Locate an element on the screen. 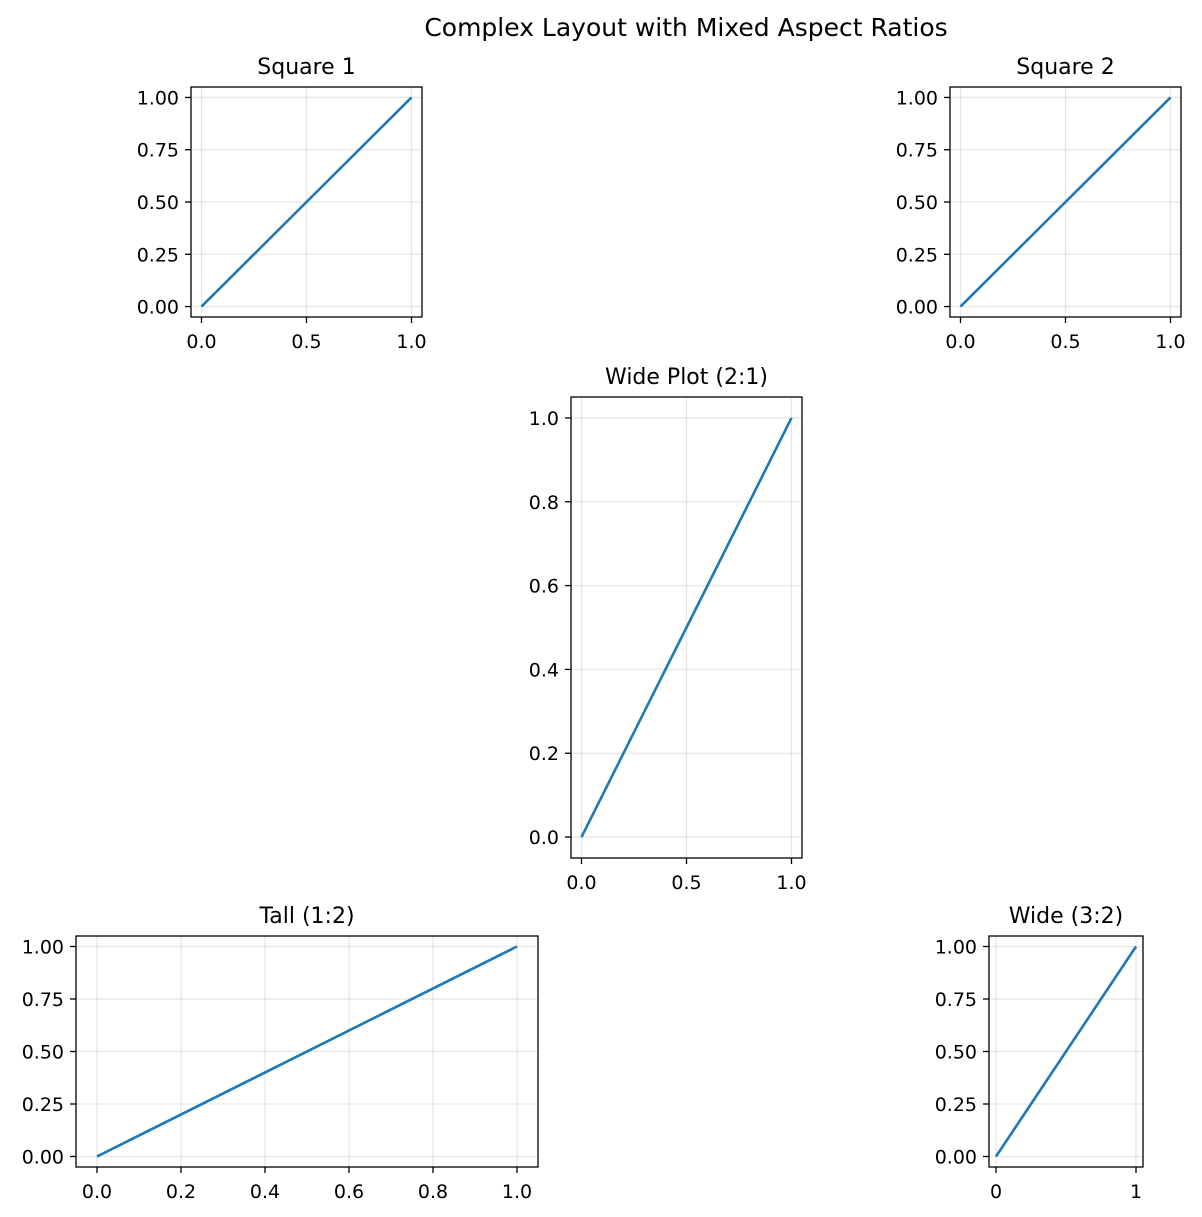  square-1-series-line is located at coordinates (306, 202).